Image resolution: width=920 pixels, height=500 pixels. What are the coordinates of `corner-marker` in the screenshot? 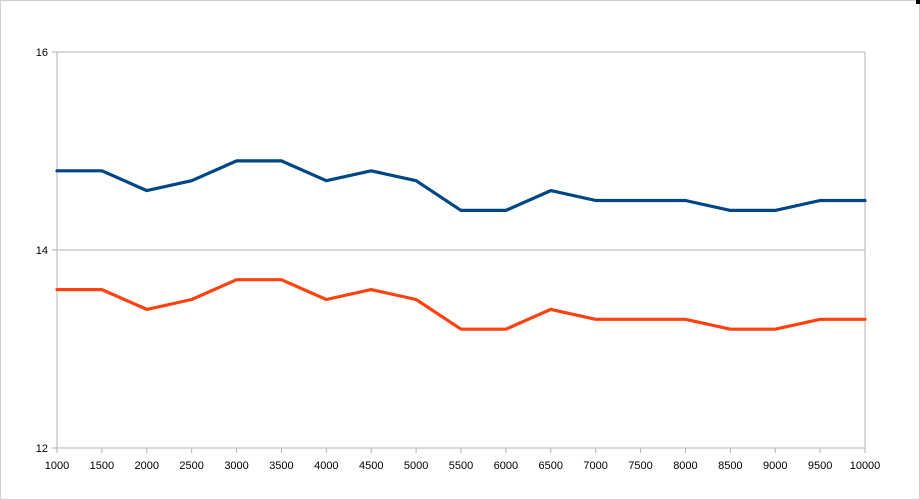 It's located at (918, 2).